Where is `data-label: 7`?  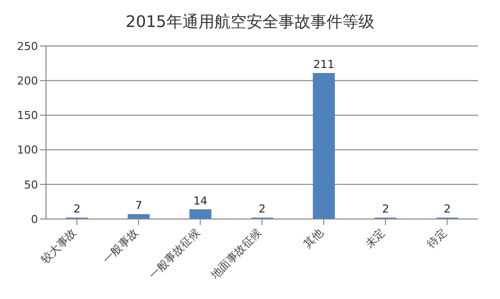 data-label: 7 is located at coordinates (138, 205).